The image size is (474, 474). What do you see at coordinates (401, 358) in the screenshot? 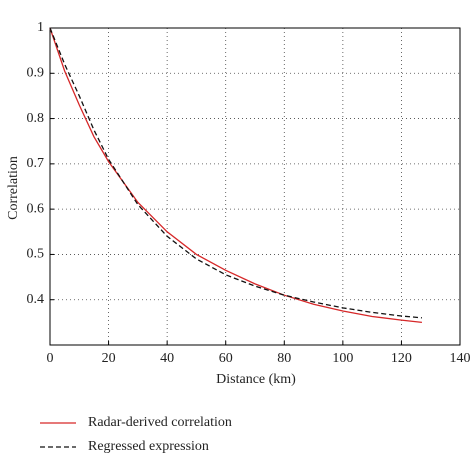
I see `x-tick-label: 120` at bounding box center [401, 358].